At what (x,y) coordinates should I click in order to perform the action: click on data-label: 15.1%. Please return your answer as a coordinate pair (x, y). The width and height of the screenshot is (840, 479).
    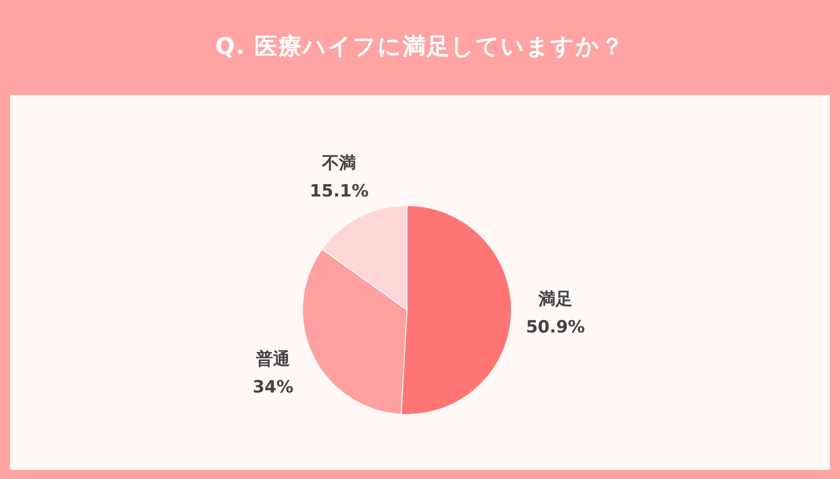
    Looking at the image, I should click on (339, 191).